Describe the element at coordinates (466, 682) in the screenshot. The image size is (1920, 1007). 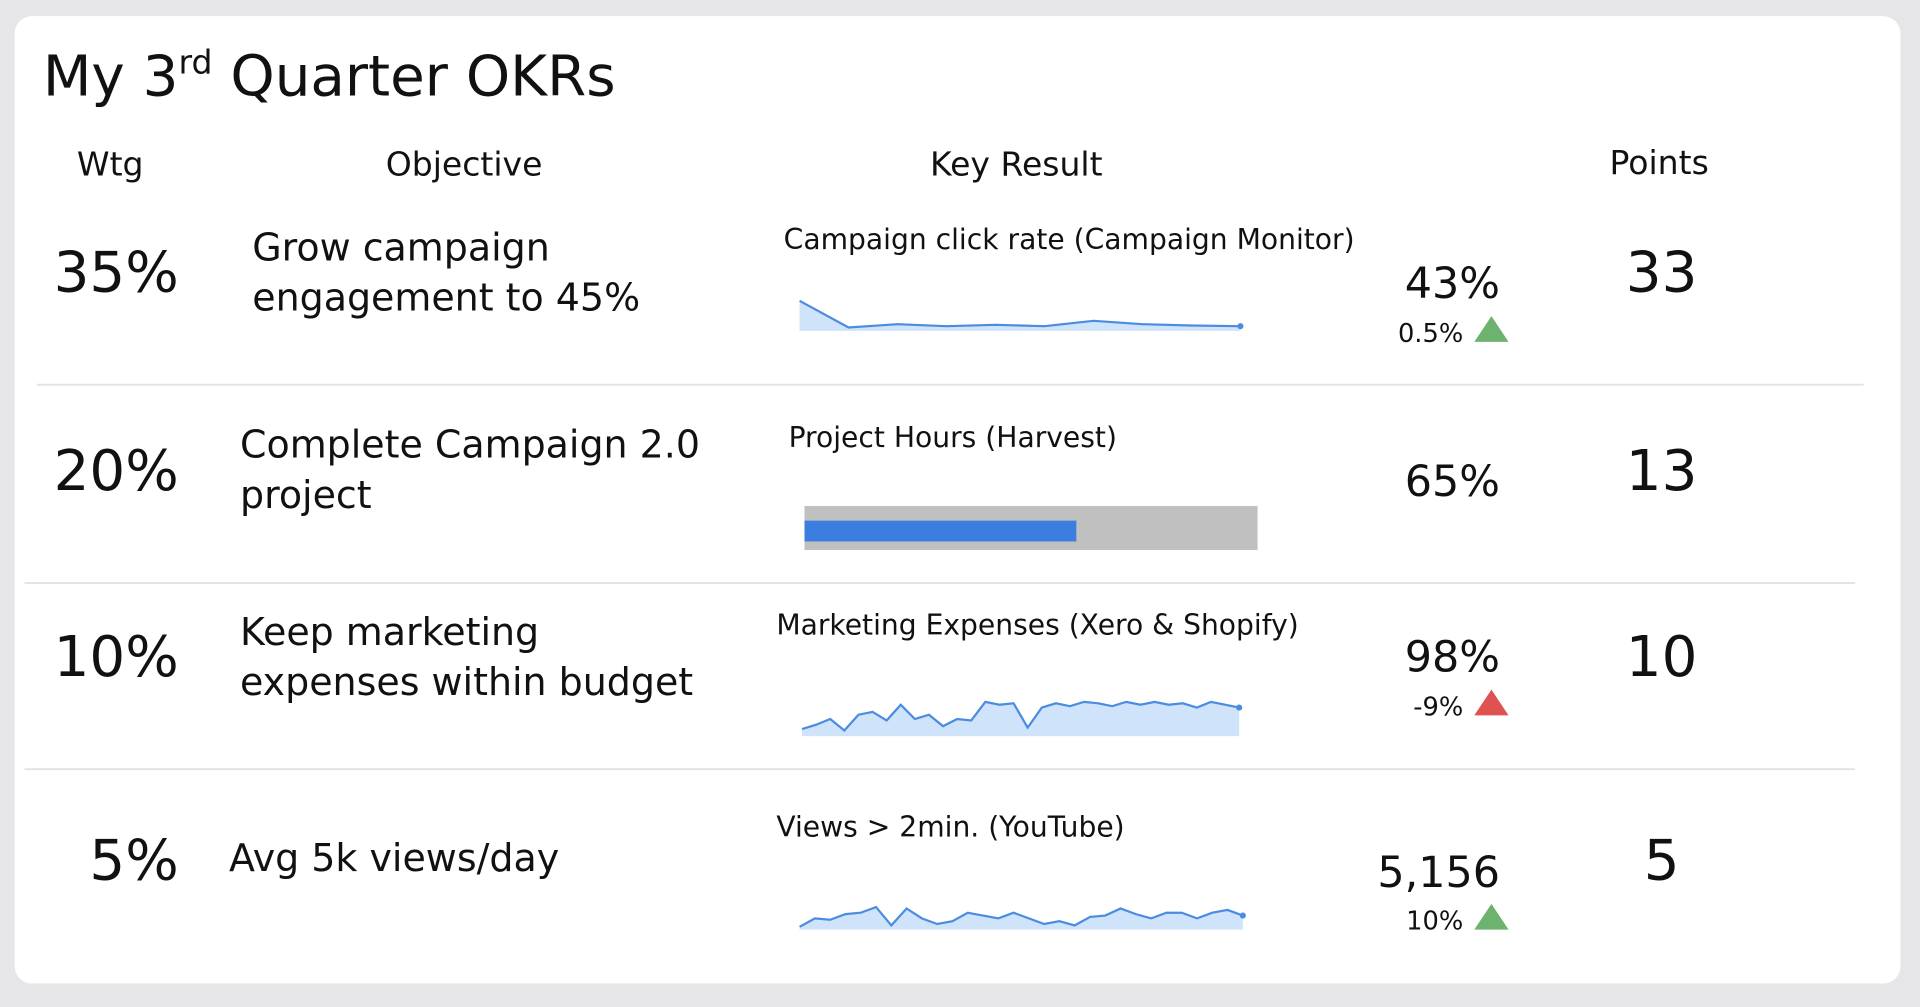
I see `objective: expenses within budget` at that location.